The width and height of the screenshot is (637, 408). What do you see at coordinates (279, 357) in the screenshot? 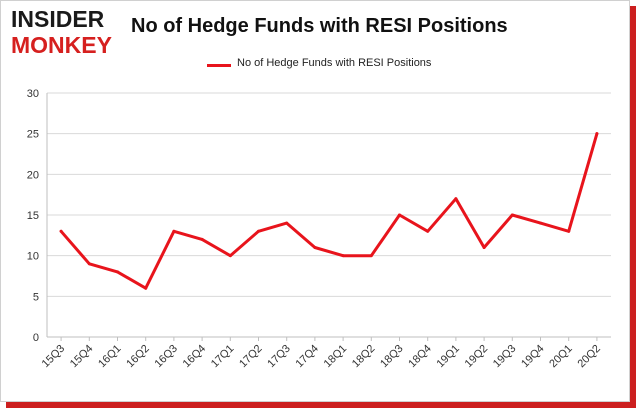
I see `x-tick-label: 17Q3` at bounding box center [279, 357].